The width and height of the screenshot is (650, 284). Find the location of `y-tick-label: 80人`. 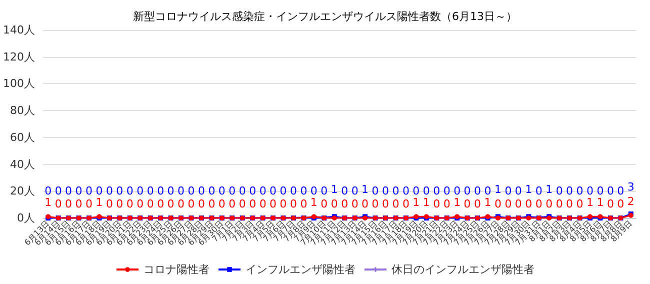

y-tick-label: 80人 is located at coordinates (22, 111).